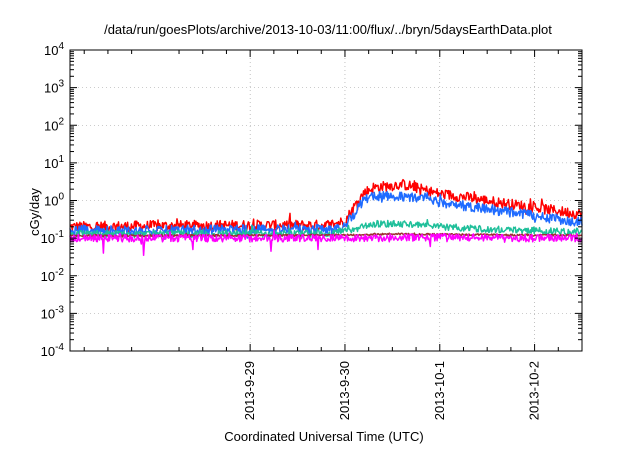  What do you see at coordinates (54, 49) in the screenshot?
I see `y-tick-label: 10⁴` at bounding box center [54, 49].